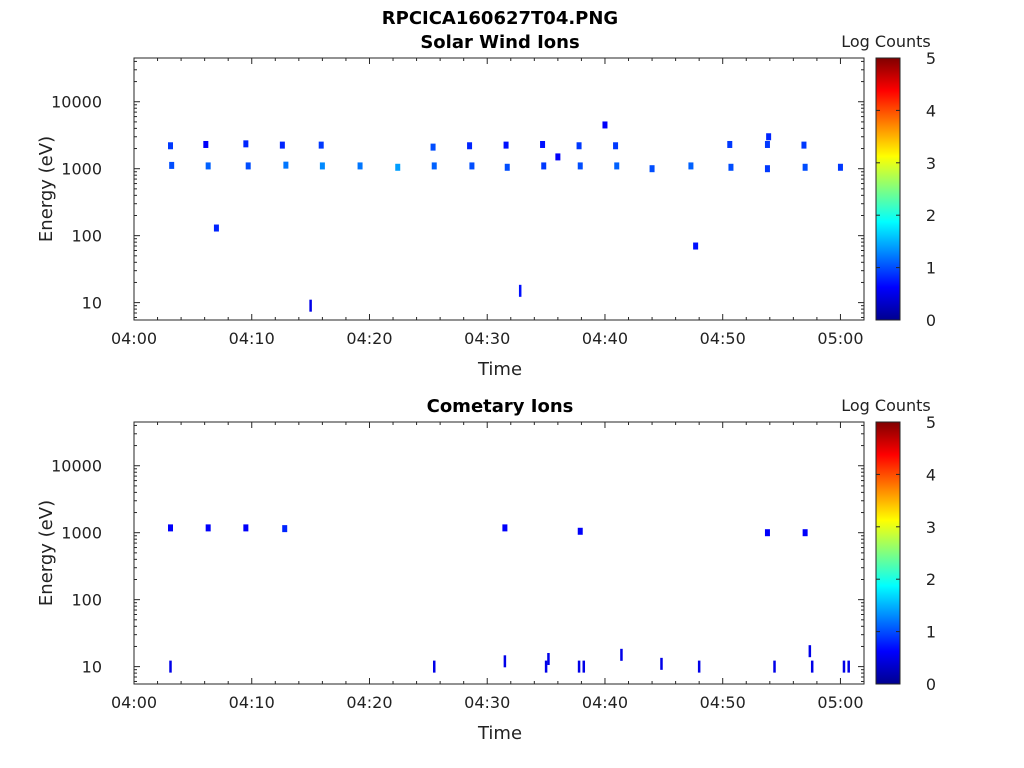  Describe the element at coordinates (906, 553) in the screenshot. I see `panel-2-colorbar-ticks: 0 1 2 3 4 5` at that location.